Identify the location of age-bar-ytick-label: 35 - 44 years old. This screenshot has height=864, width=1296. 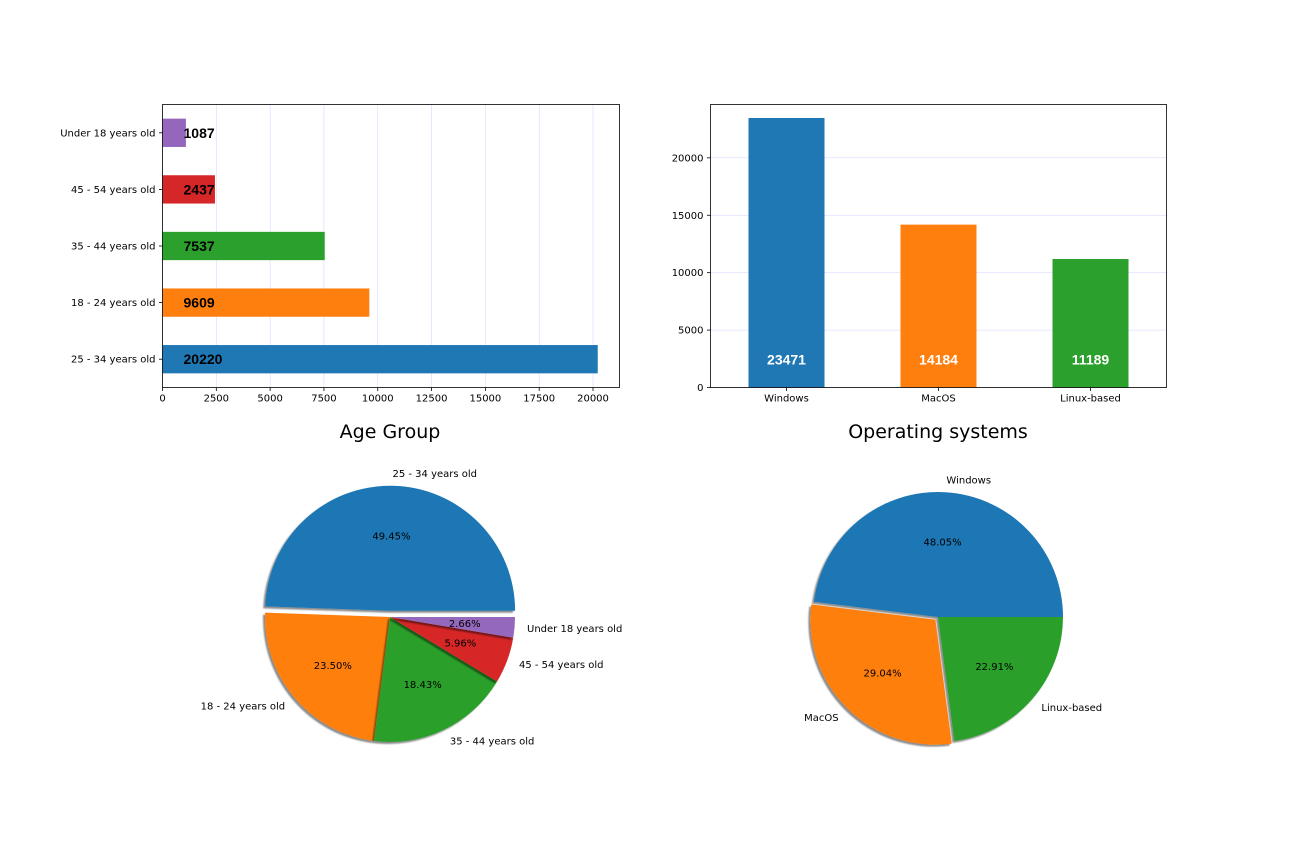
(113, 247).